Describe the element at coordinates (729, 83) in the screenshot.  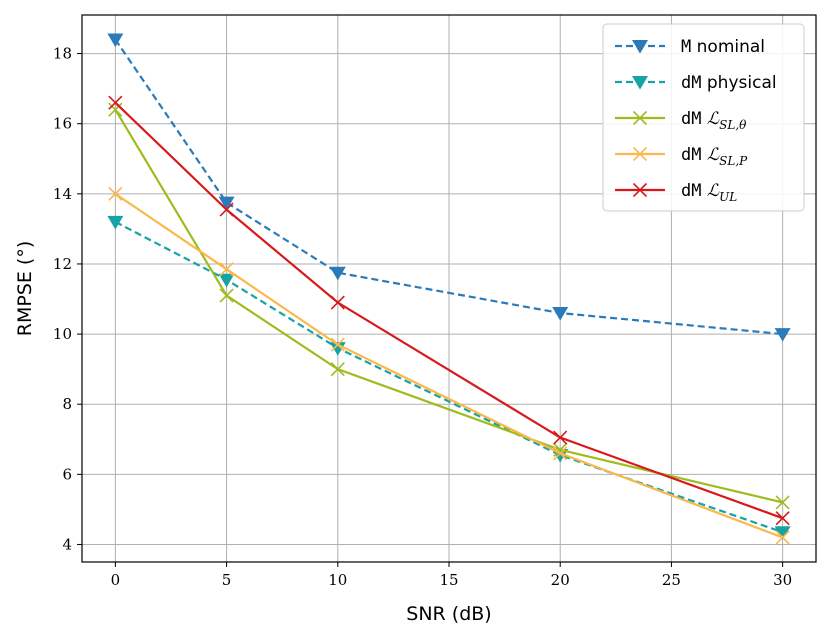
I see `legend-label: dM physical` at that location.